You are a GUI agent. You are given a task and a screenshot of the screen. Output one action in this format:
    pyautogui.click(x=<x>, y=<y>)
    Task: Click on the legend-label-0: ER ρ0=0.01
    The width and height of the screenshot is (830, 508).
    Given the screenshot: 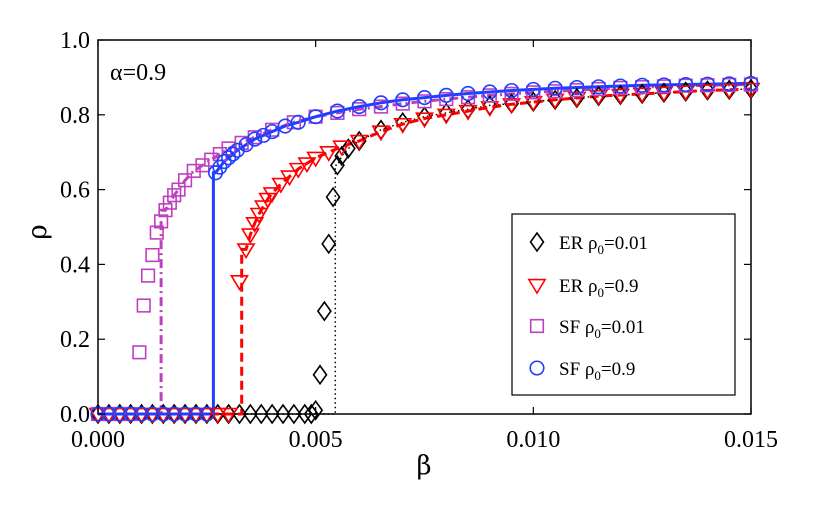 What is the action you would take?
    pyautogui.click(x=603, y=245)
    